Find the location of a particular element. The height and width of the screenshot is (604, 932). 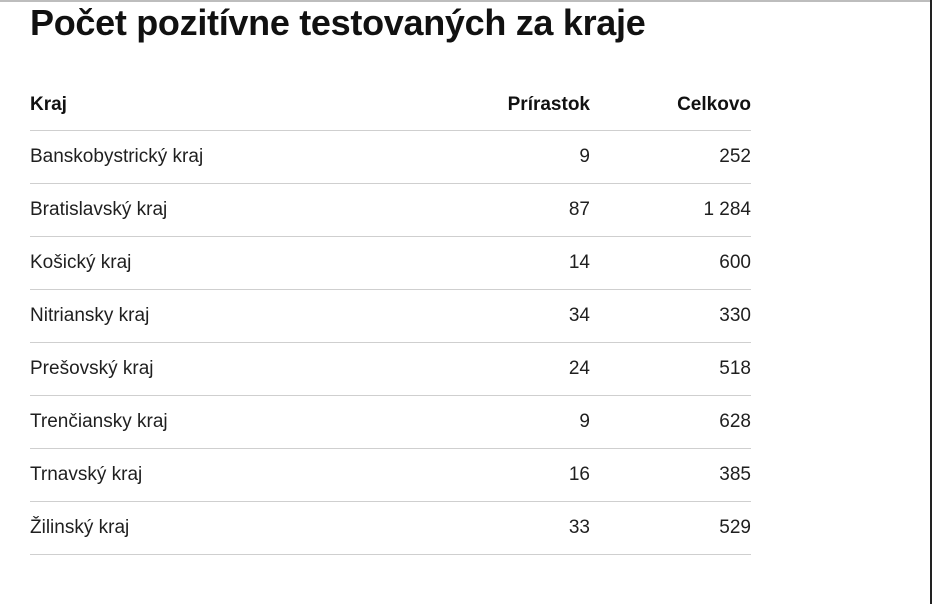

total-cell: 1 284 is located at coordinates (670, 210).